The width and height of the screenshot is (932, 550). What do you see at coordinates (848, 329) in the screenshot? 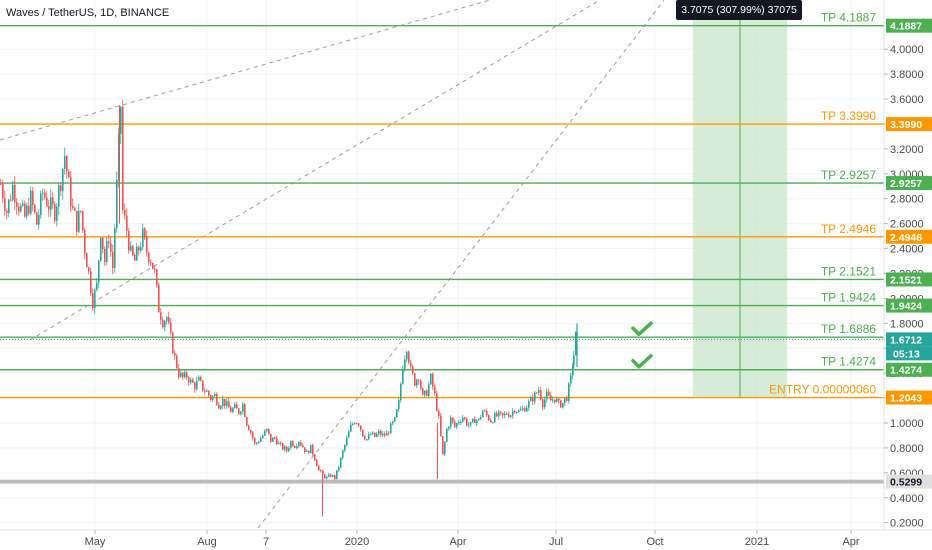
I see `level-label-6: TP 1.6886` at bounding box center [848, 329].